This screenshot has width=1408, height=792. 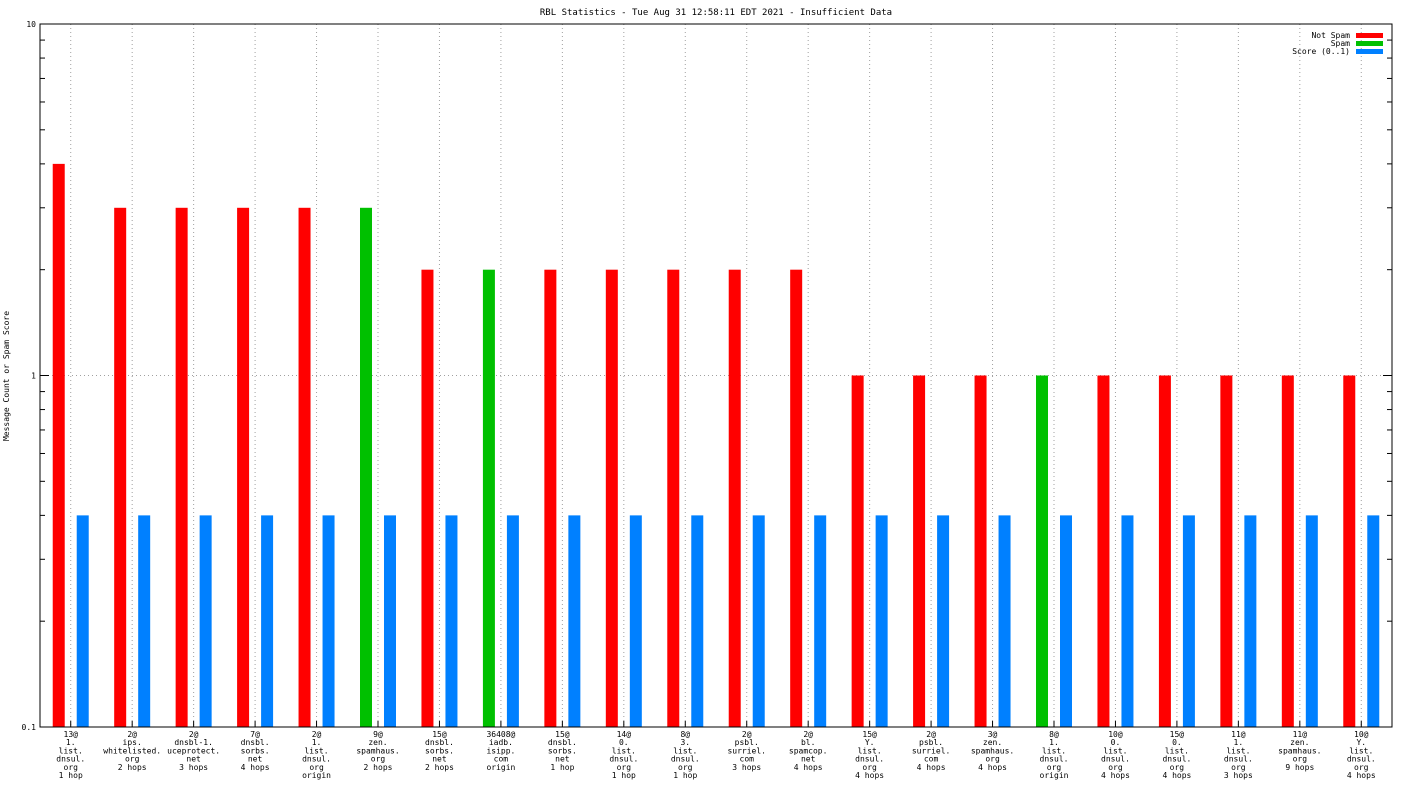 I want to click on x-tick-label-line: whitelisted., so click(x=132, y=750).